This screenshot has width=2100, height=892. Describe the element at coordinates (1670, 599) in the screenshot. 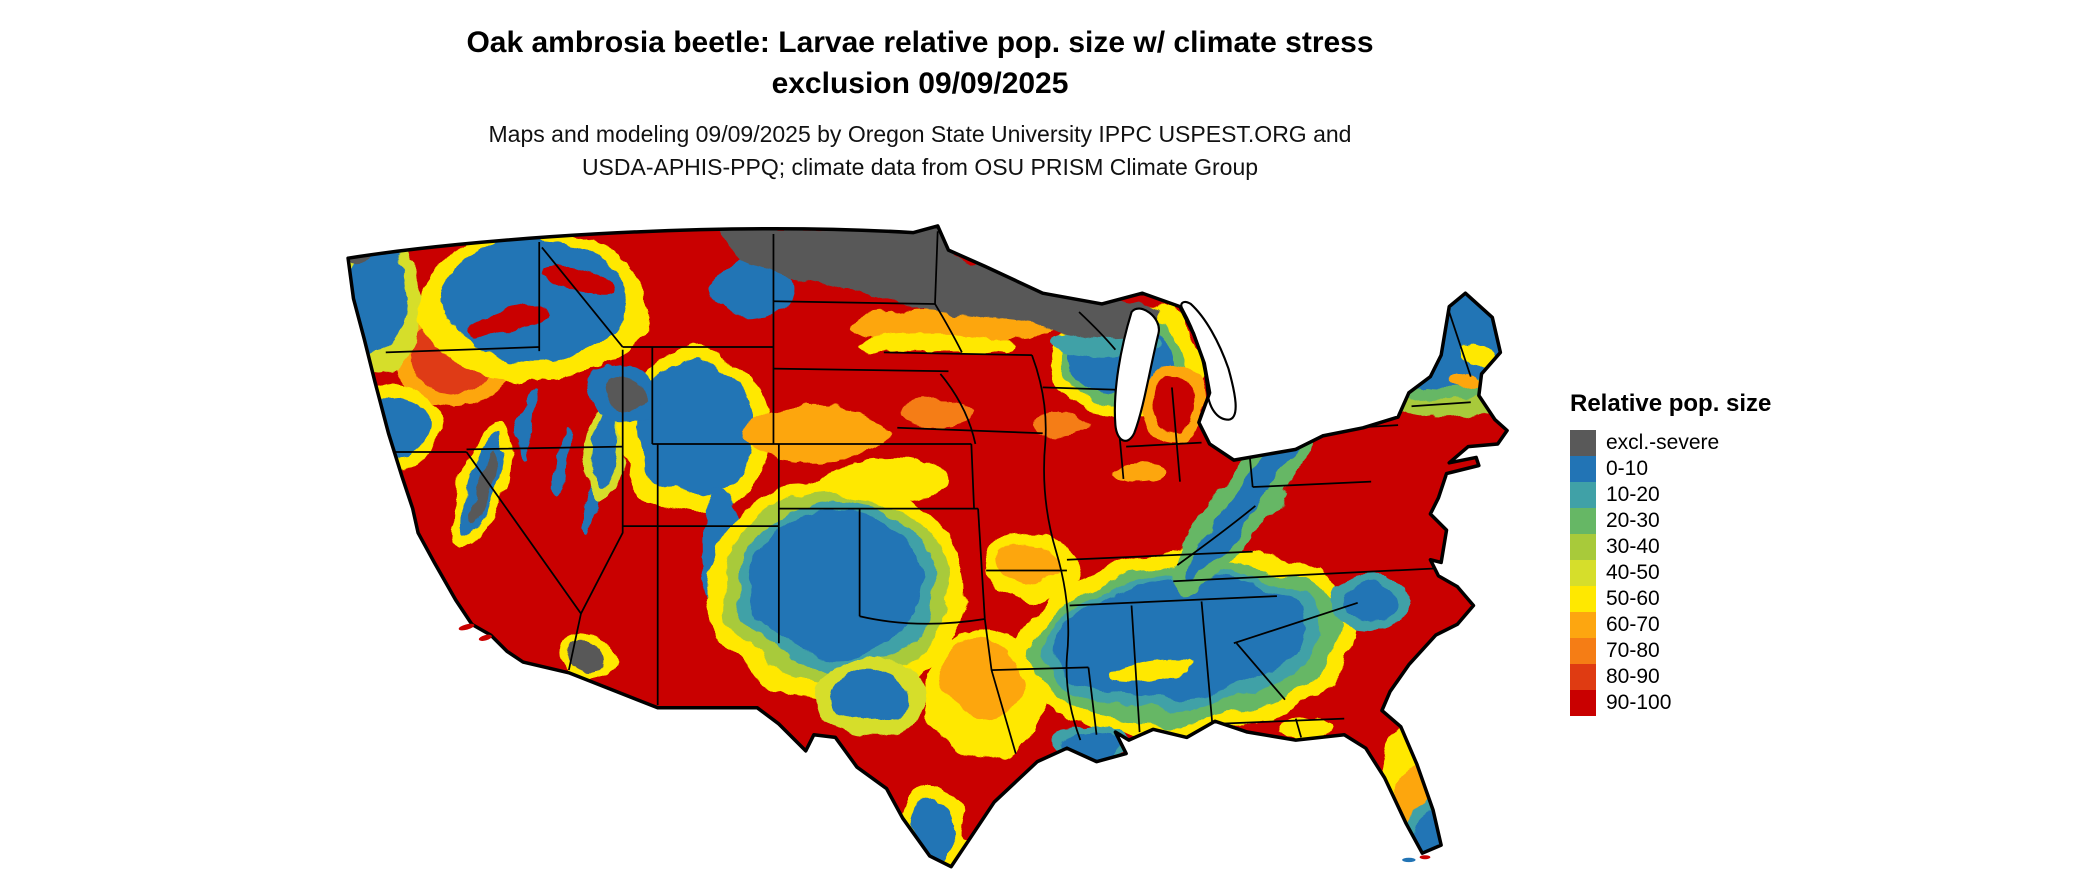

I see `legend-item: 50-60` at that location.